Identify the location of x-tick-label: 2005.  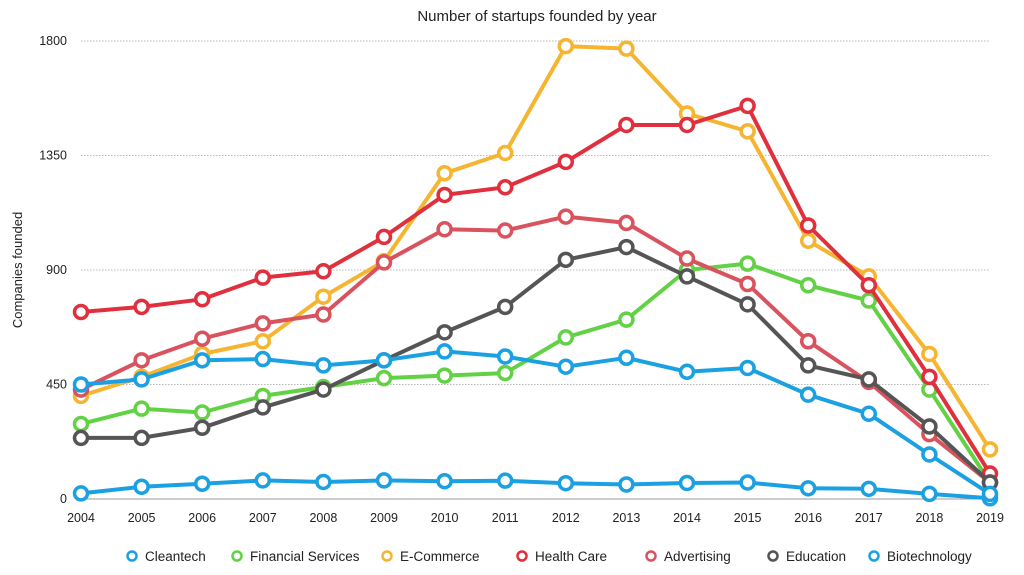
(142, 518).